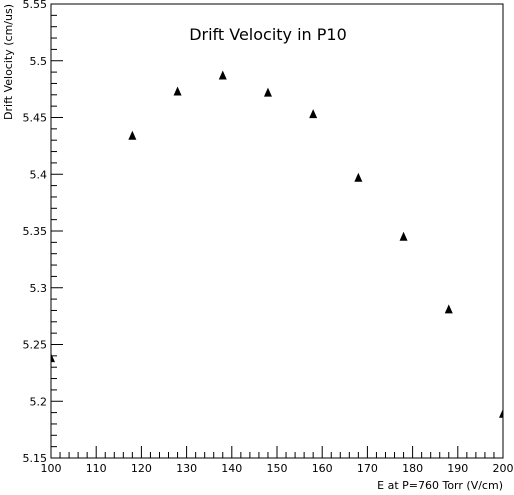 The height and width of the screenshot is (495, 514). What do you see at coordinates (186, 468) in the screenshot?
I see `x-tick-label: 130` at bounding box center [186, 468].